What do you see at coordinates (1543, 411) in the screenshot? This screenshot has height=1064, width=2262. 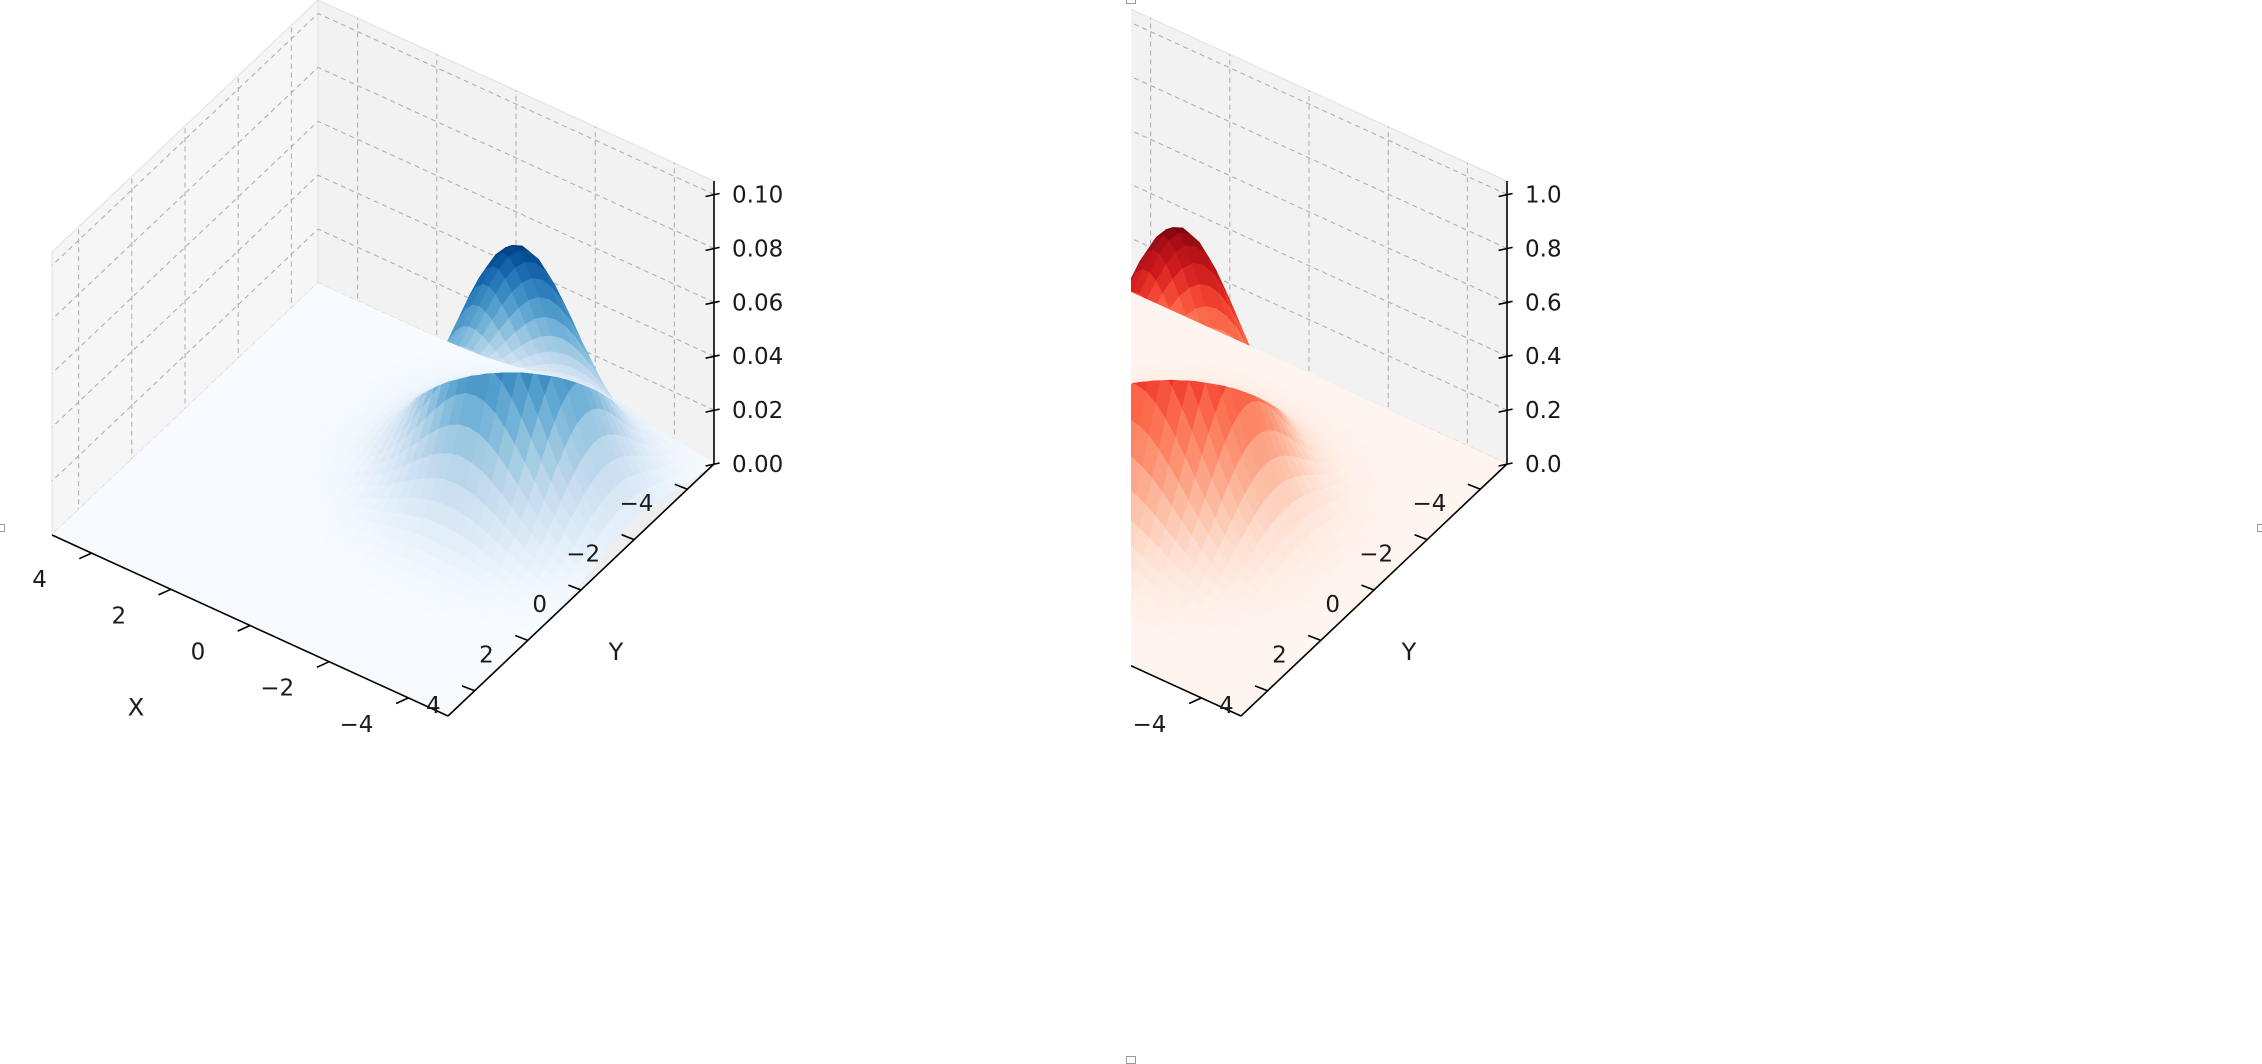 I see `z-tick-label: 0.2` at bounding box center [1543, 411].